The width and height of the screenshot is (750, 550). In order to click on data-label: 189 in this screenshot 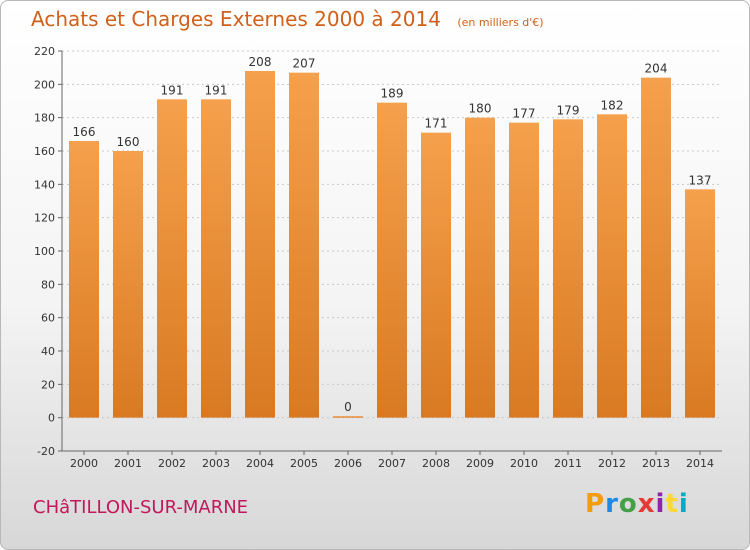, I will do `click(392, 94)`.